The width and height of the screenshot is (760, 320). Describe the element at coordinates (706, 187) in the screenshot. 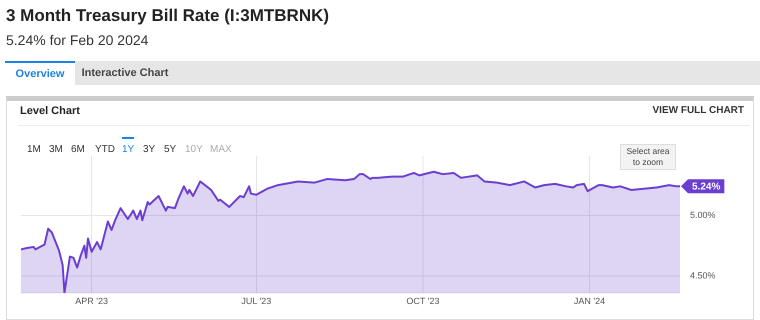

I see `annotation: 5.24%` at that location.